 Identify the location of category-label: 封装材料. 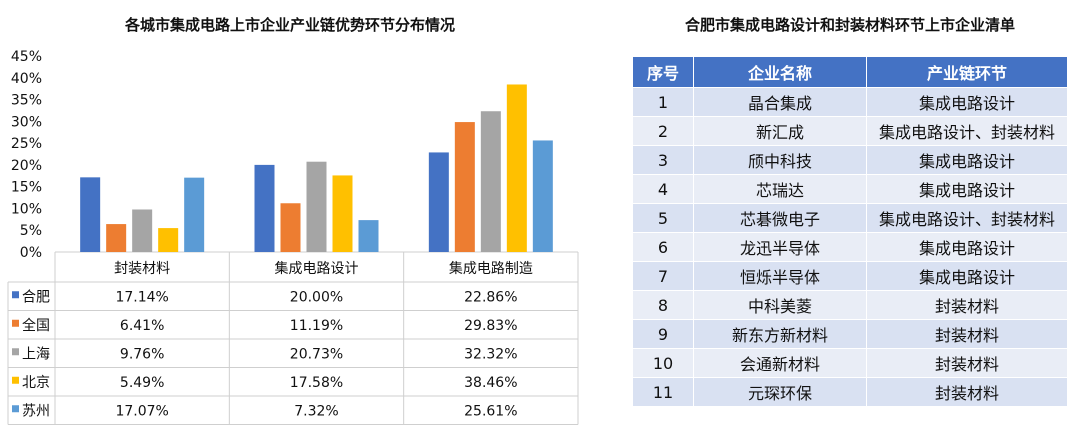
(142, 269).